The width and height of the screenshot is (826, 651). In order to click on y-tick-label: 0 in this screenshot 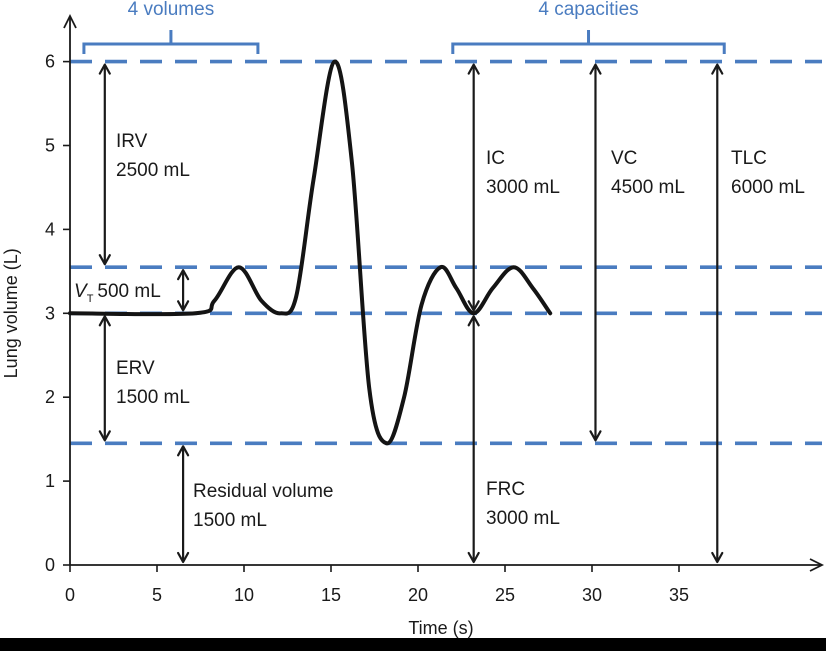, I will do `click(50, 565)`.